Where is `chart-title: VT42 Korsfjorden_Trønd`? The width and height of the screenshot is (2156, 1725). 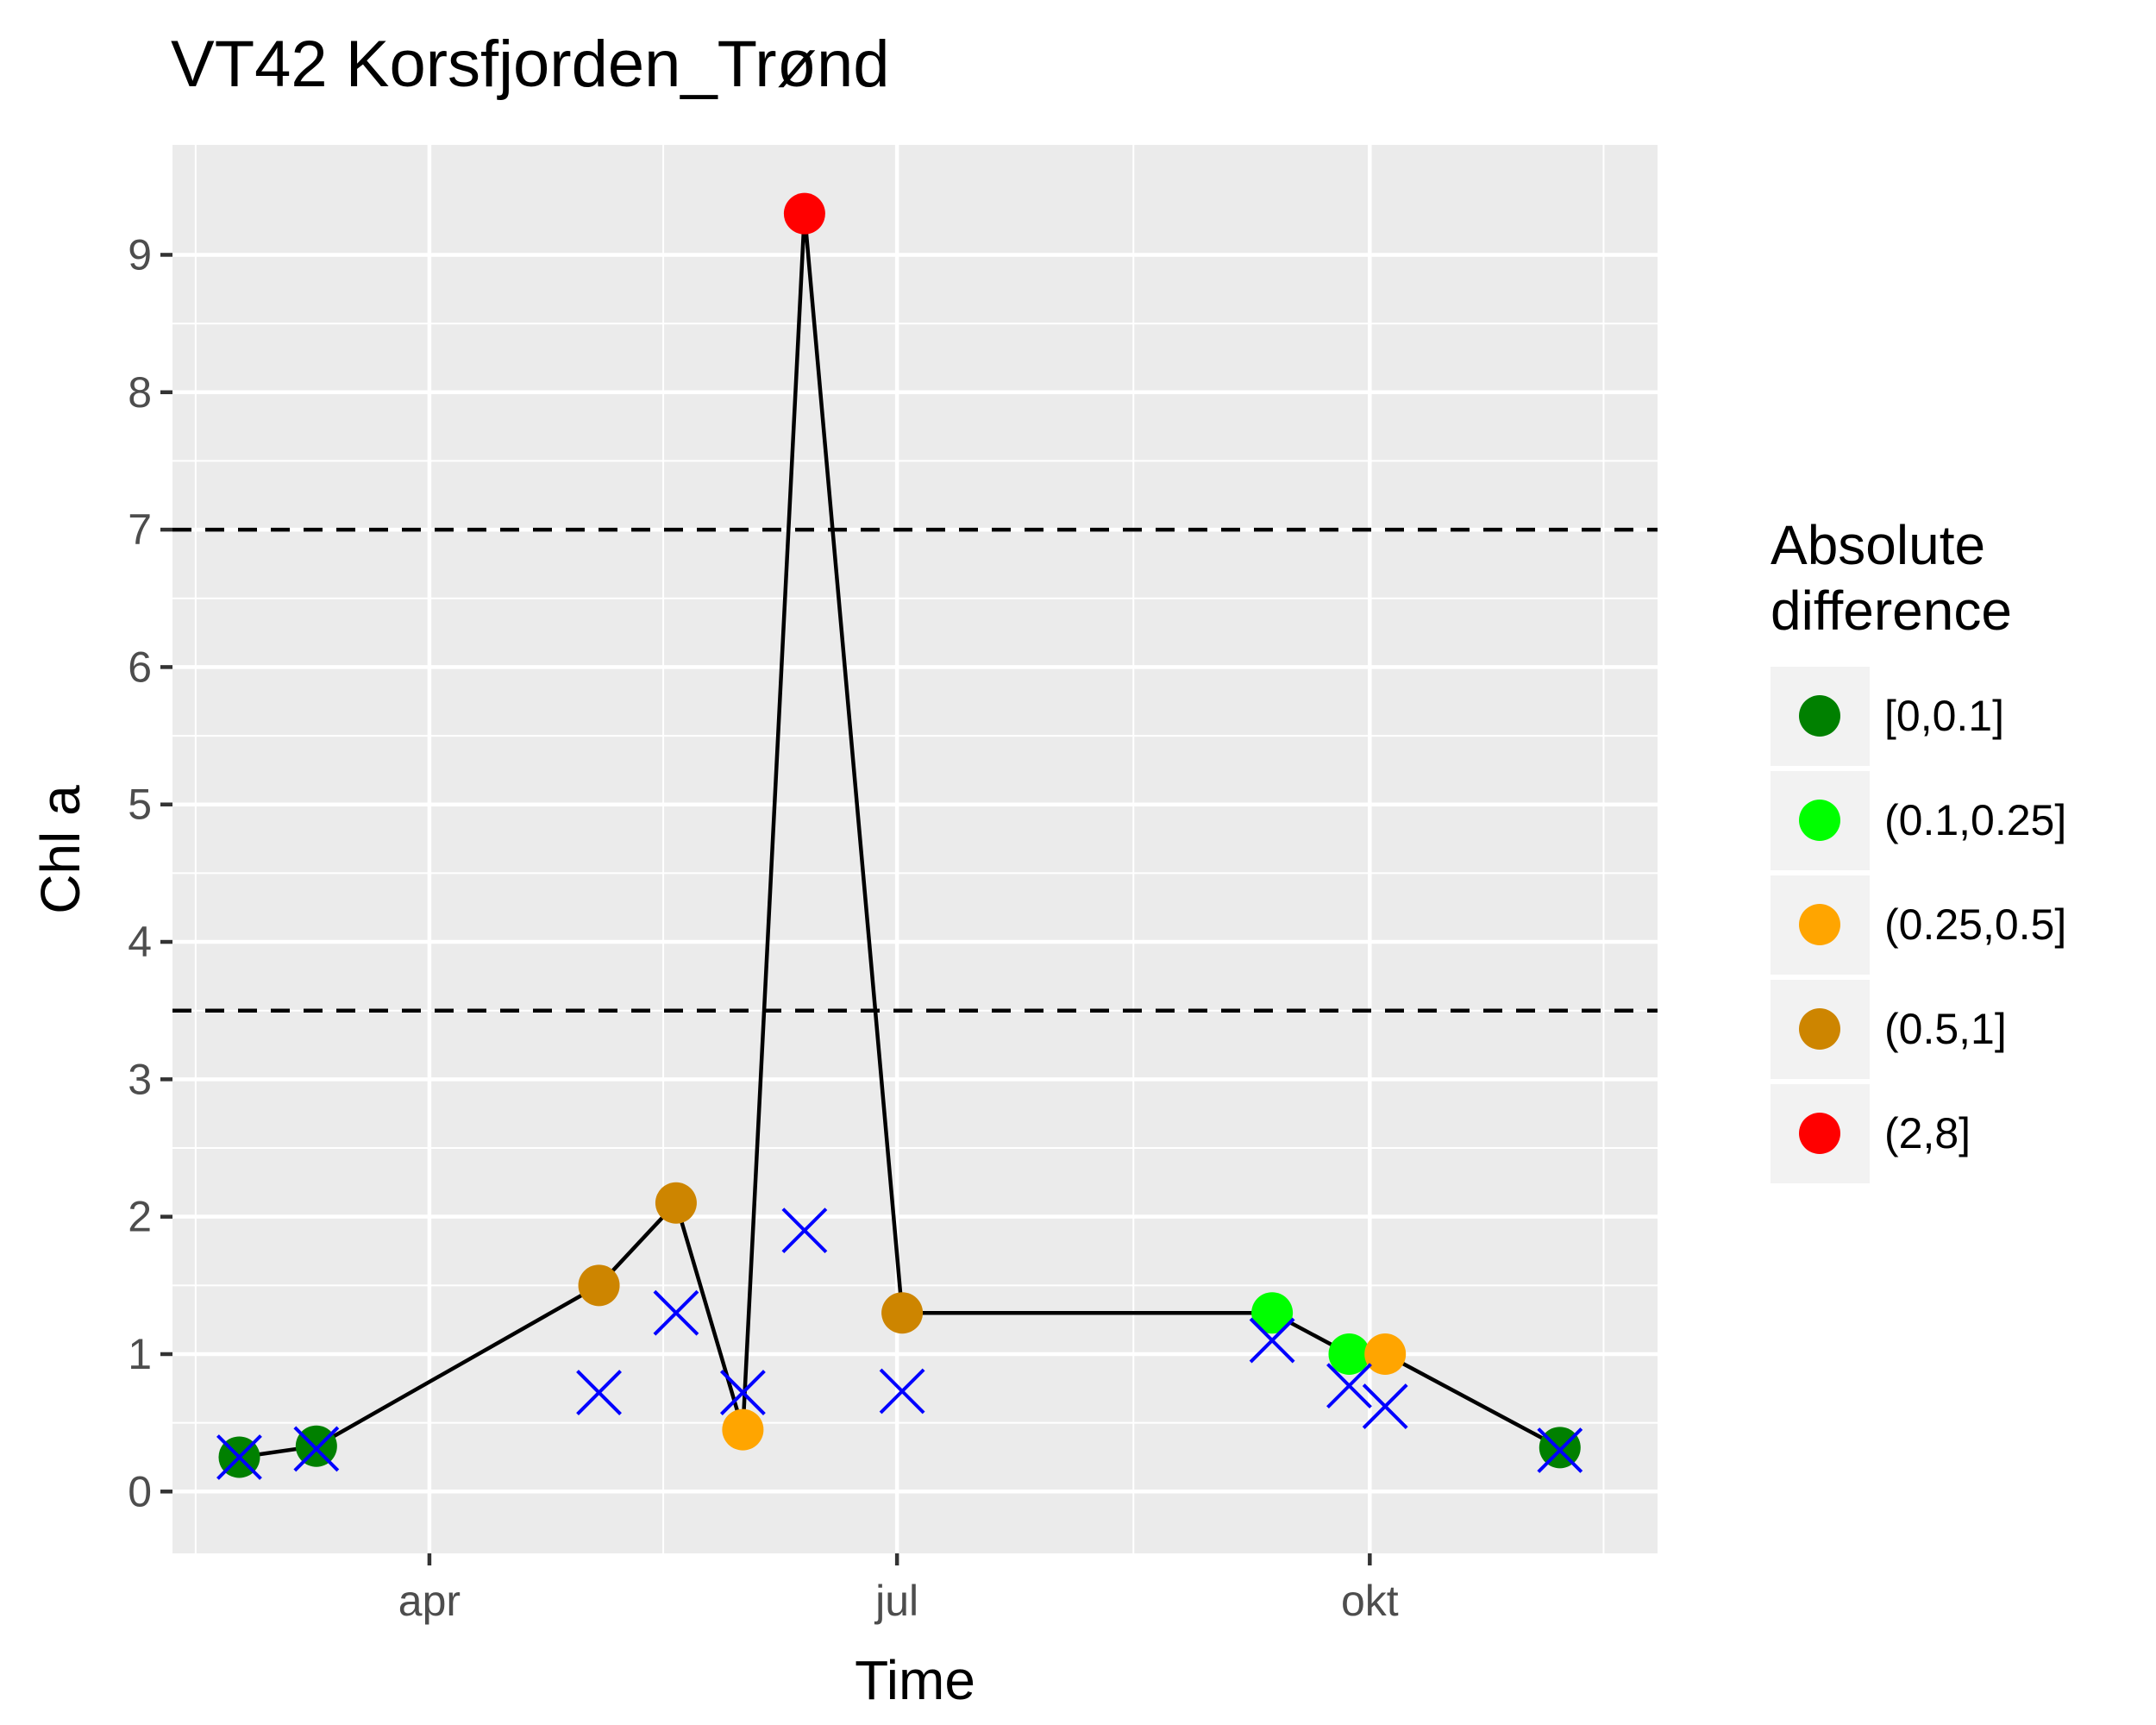 chart-title: VT42 Korsfjorden_Trønd is located at coordinates (530, 64).